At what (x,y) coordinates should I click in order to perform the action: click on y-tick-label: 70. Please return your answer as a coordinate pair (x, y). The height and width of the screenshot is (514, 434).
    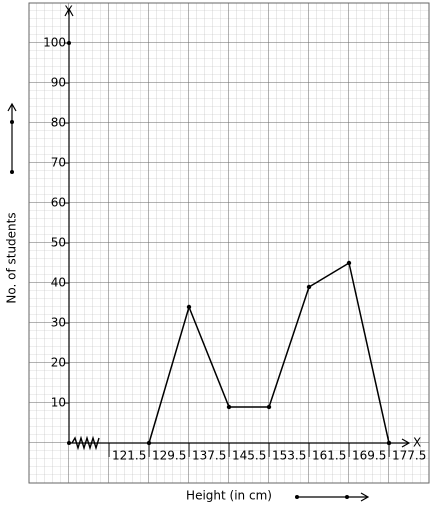
    Looking at the image, I should click on (58, 163).